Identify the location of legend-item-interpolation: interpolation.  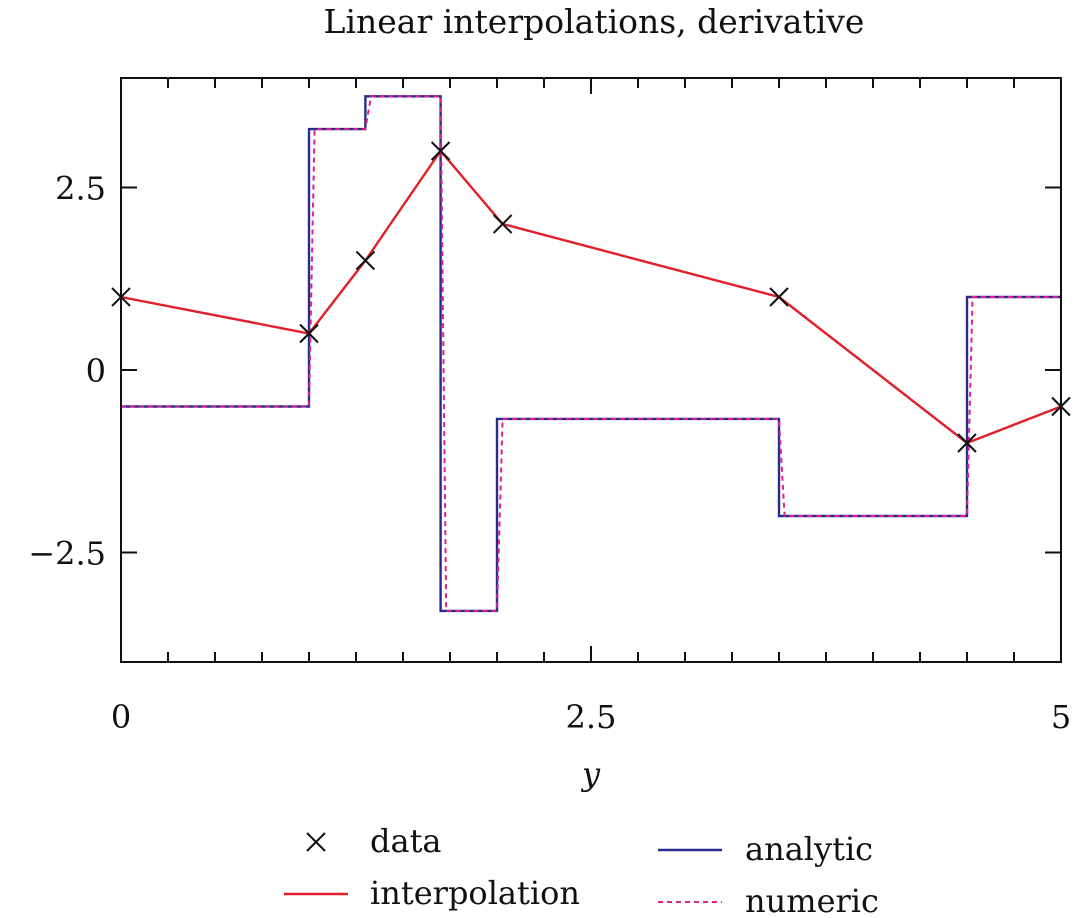
(432, 893).